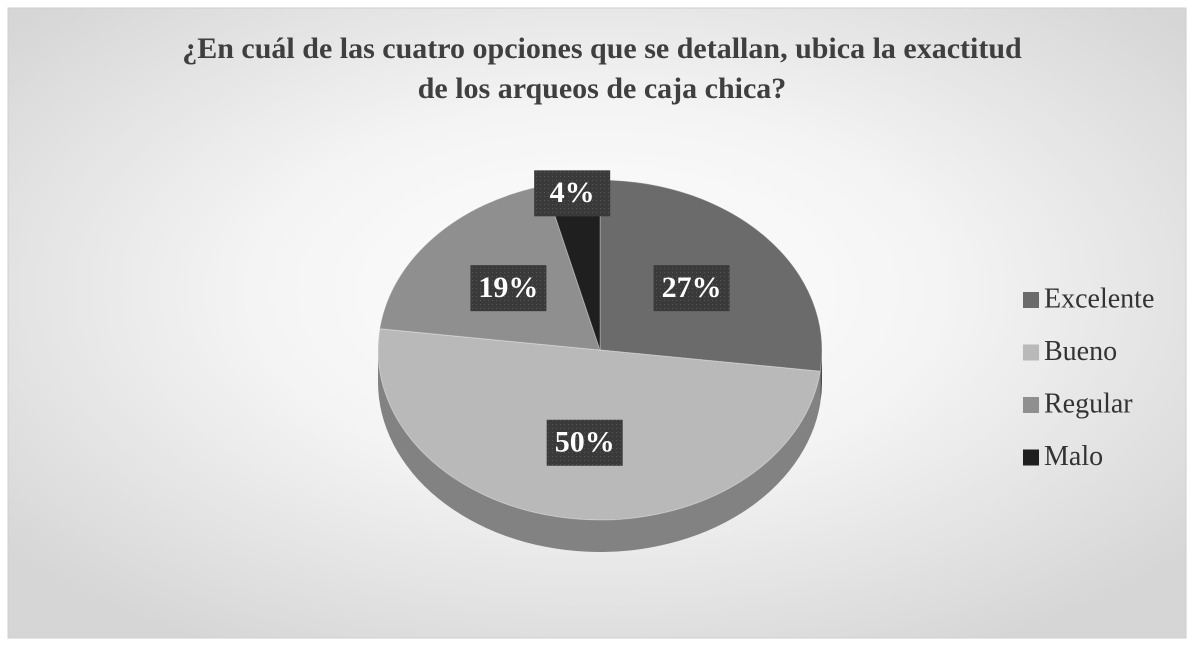  I want to click on data-label: 4%, so click(572, 192).